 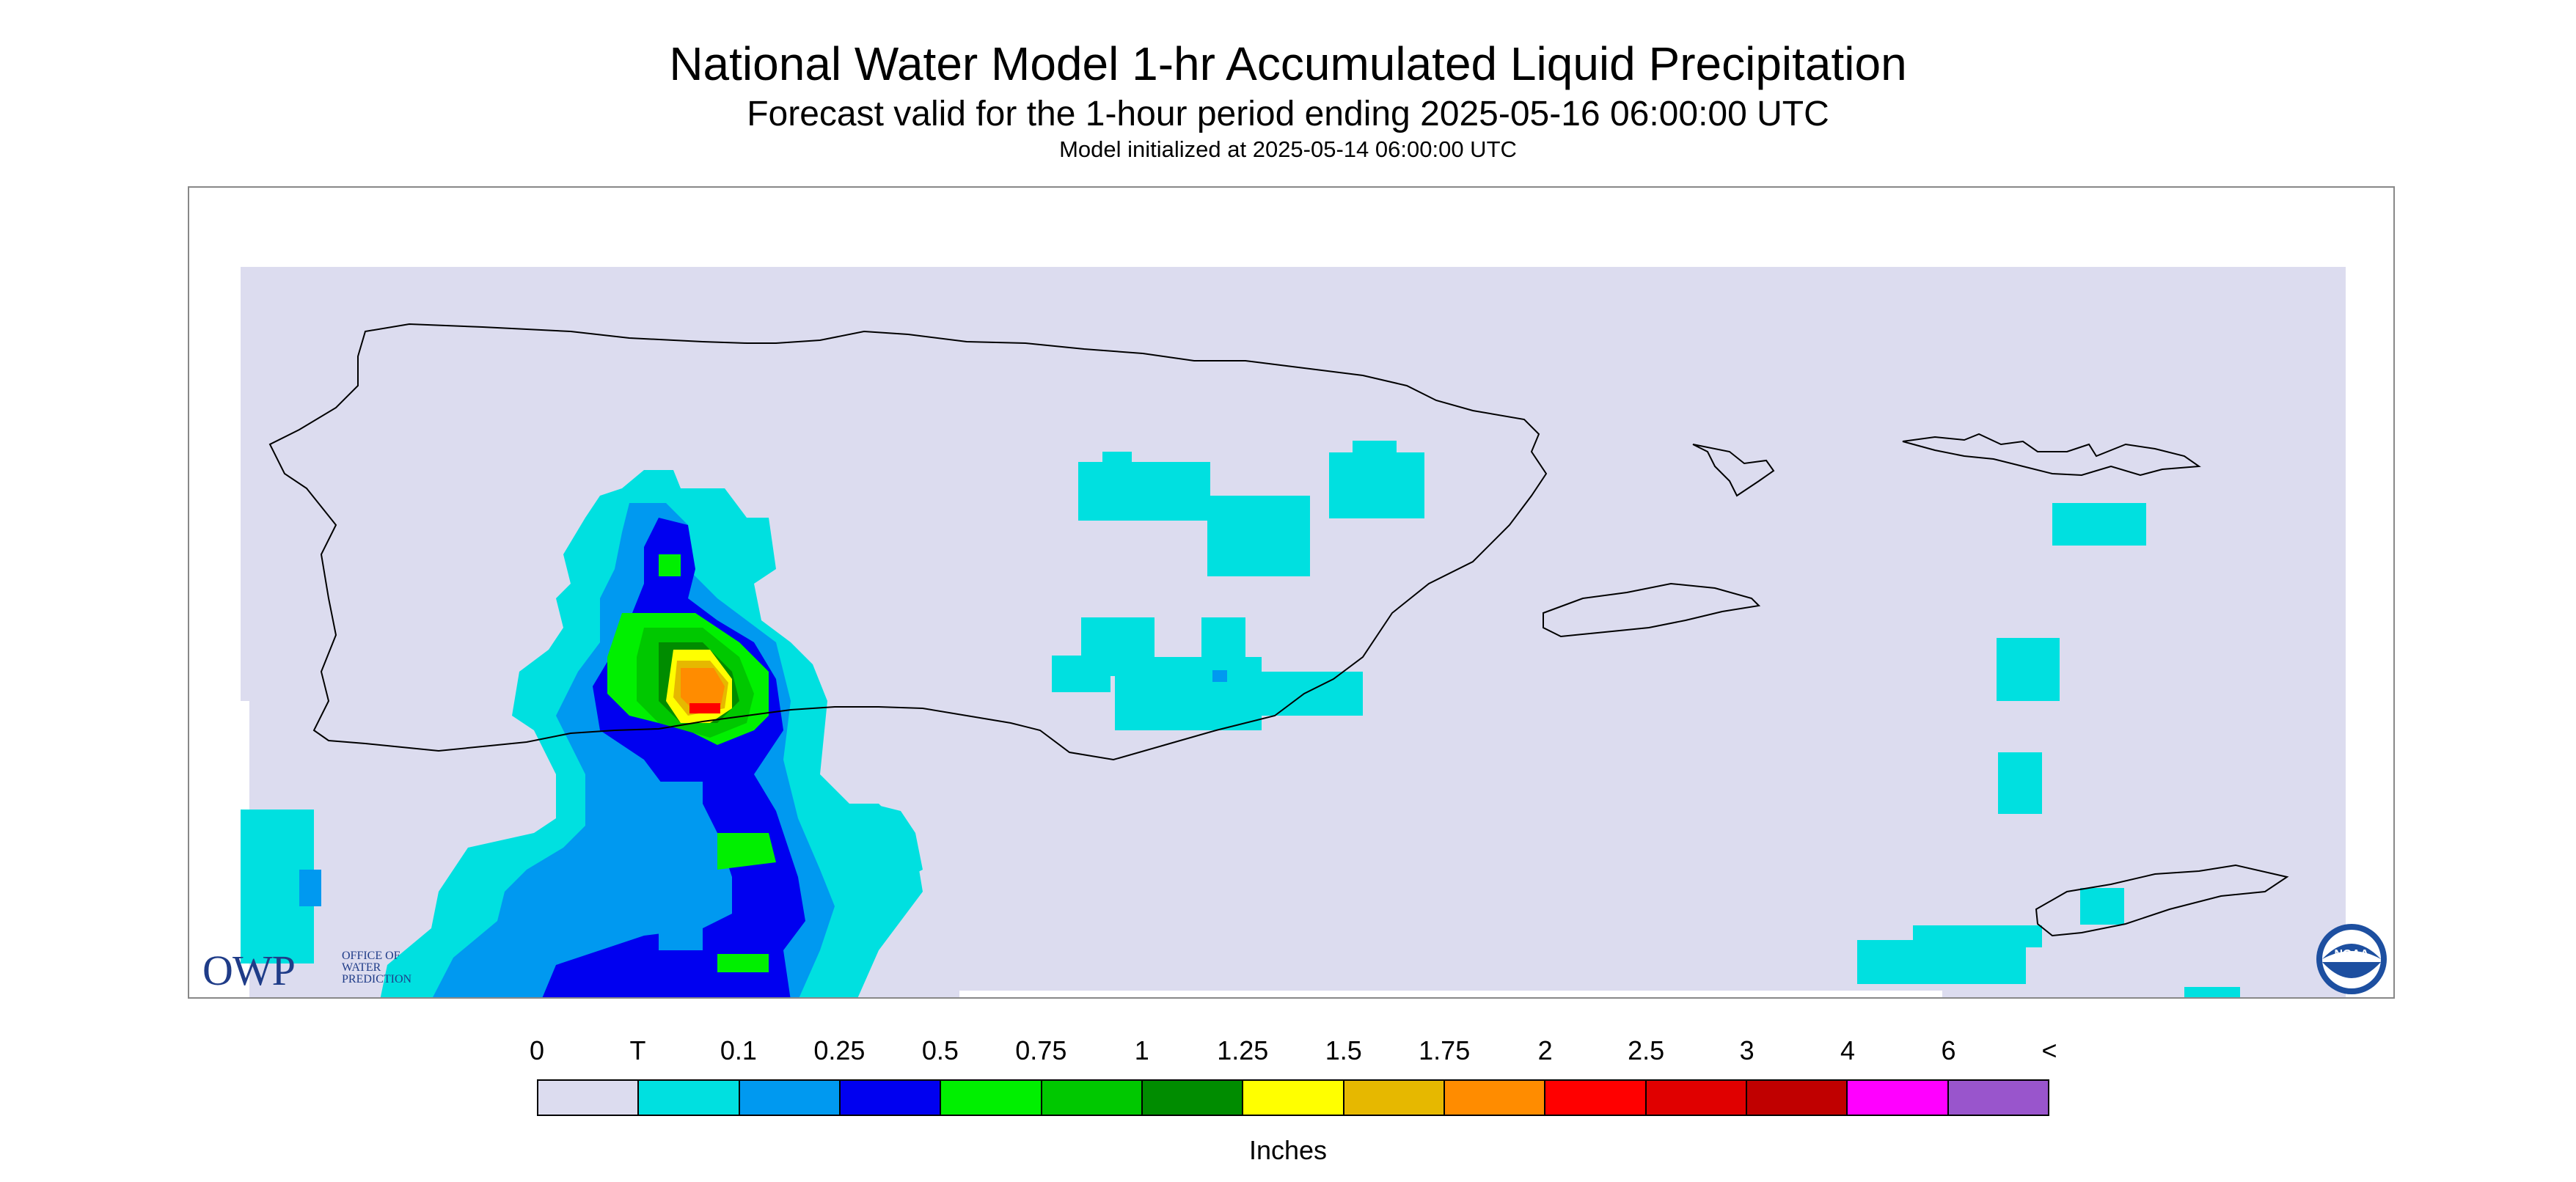 I want to click on owp-logo-line-1: OFFICE OF, so click(x=371, y=956).